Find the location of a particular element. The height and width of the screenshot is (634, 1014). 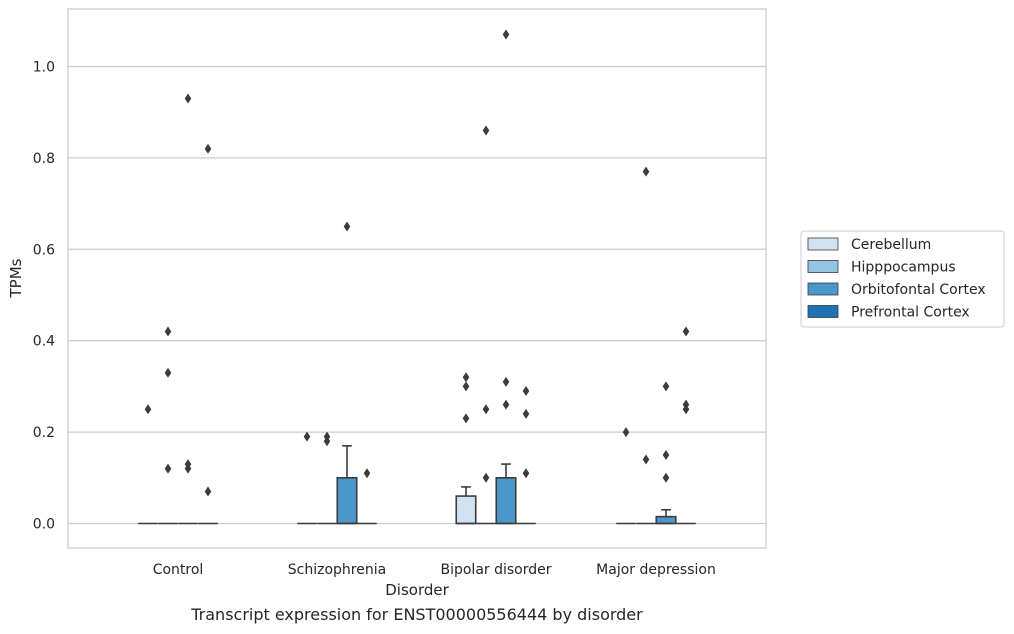

y-tick-label: 0.0 is located at coordinates (44, 525).